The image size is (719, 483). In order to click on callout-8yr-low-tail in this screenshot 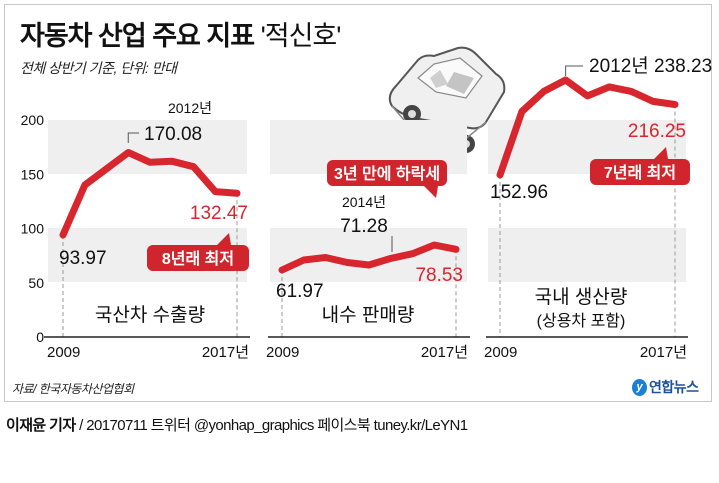, I will do `click(224, 239)`.